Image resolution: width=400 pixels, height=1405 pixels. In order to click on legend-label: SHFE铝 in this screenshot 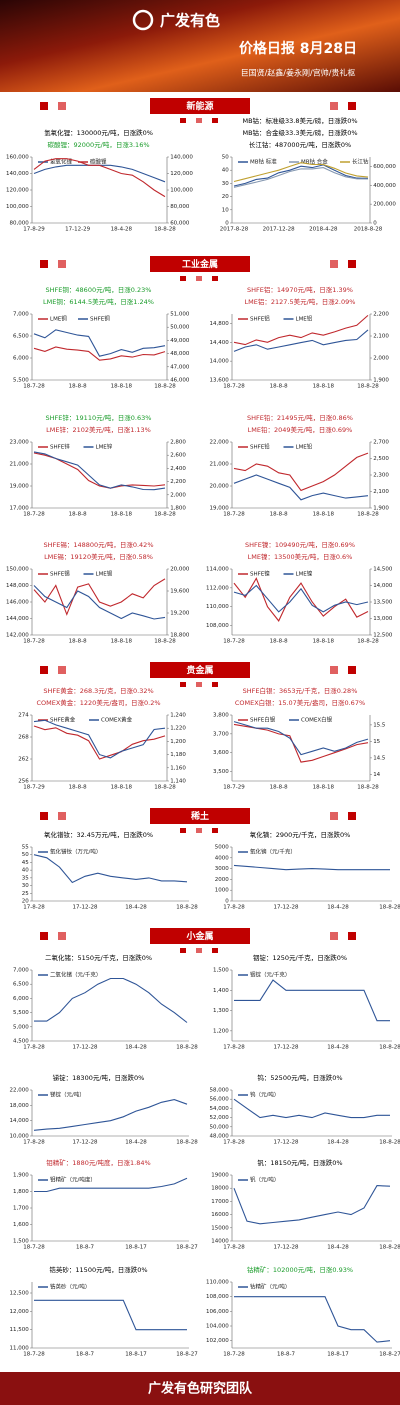, I will do `click(260, 319)`.